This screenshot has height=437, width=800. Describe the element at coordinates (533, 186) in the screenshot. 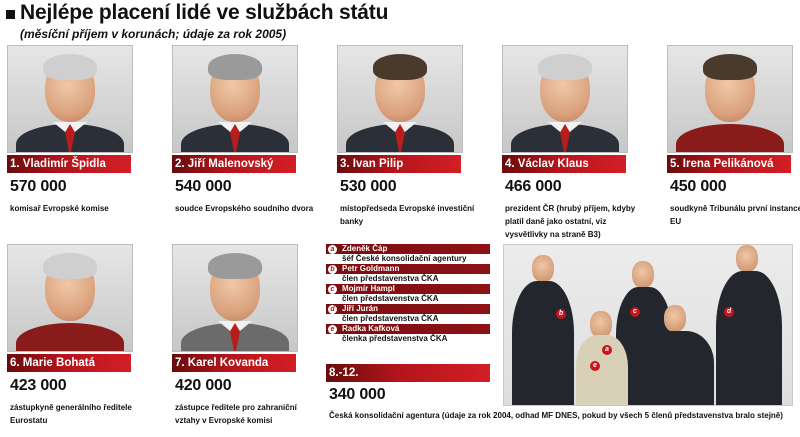

I see `person-income: 466 000` at that location.